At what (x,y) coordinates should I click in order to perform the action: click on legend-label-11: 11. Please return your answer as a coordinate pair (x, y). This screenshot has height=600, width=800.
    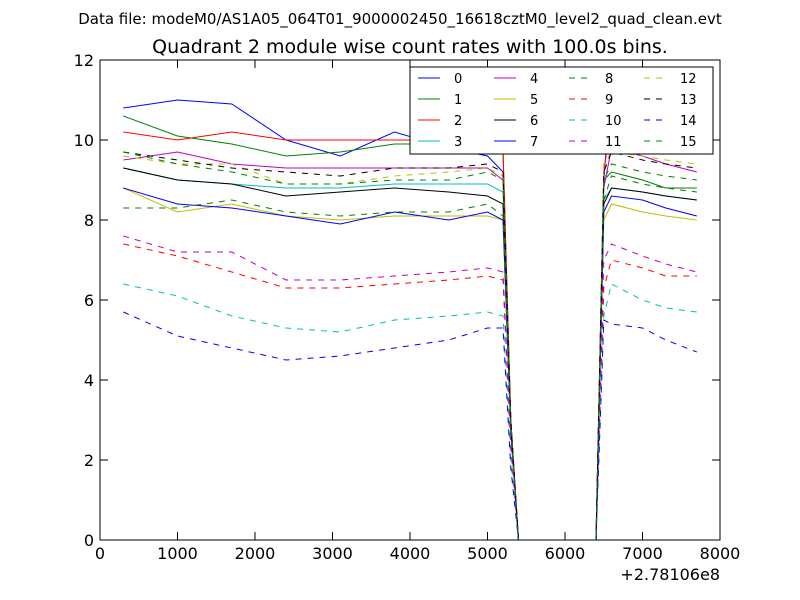
    Looking at the image, I should click on (613, 142).